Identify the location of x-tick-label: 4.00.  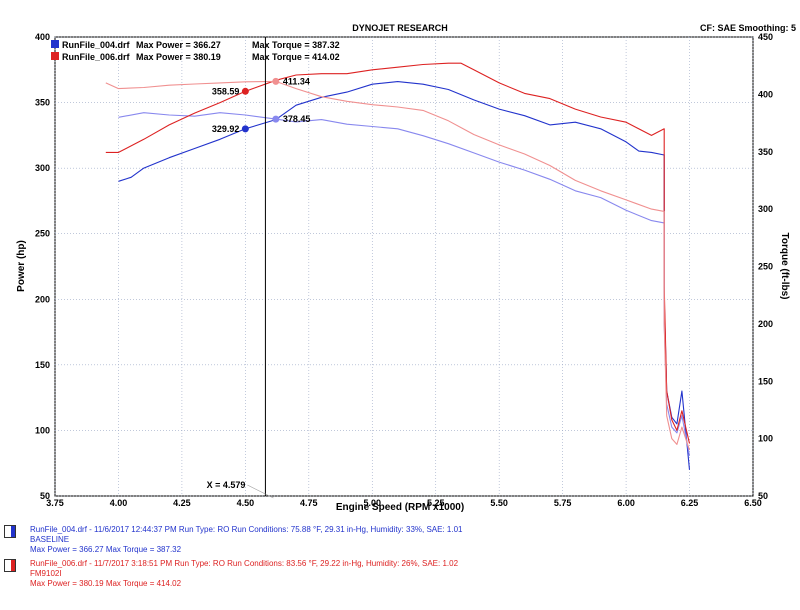
(119, 503).